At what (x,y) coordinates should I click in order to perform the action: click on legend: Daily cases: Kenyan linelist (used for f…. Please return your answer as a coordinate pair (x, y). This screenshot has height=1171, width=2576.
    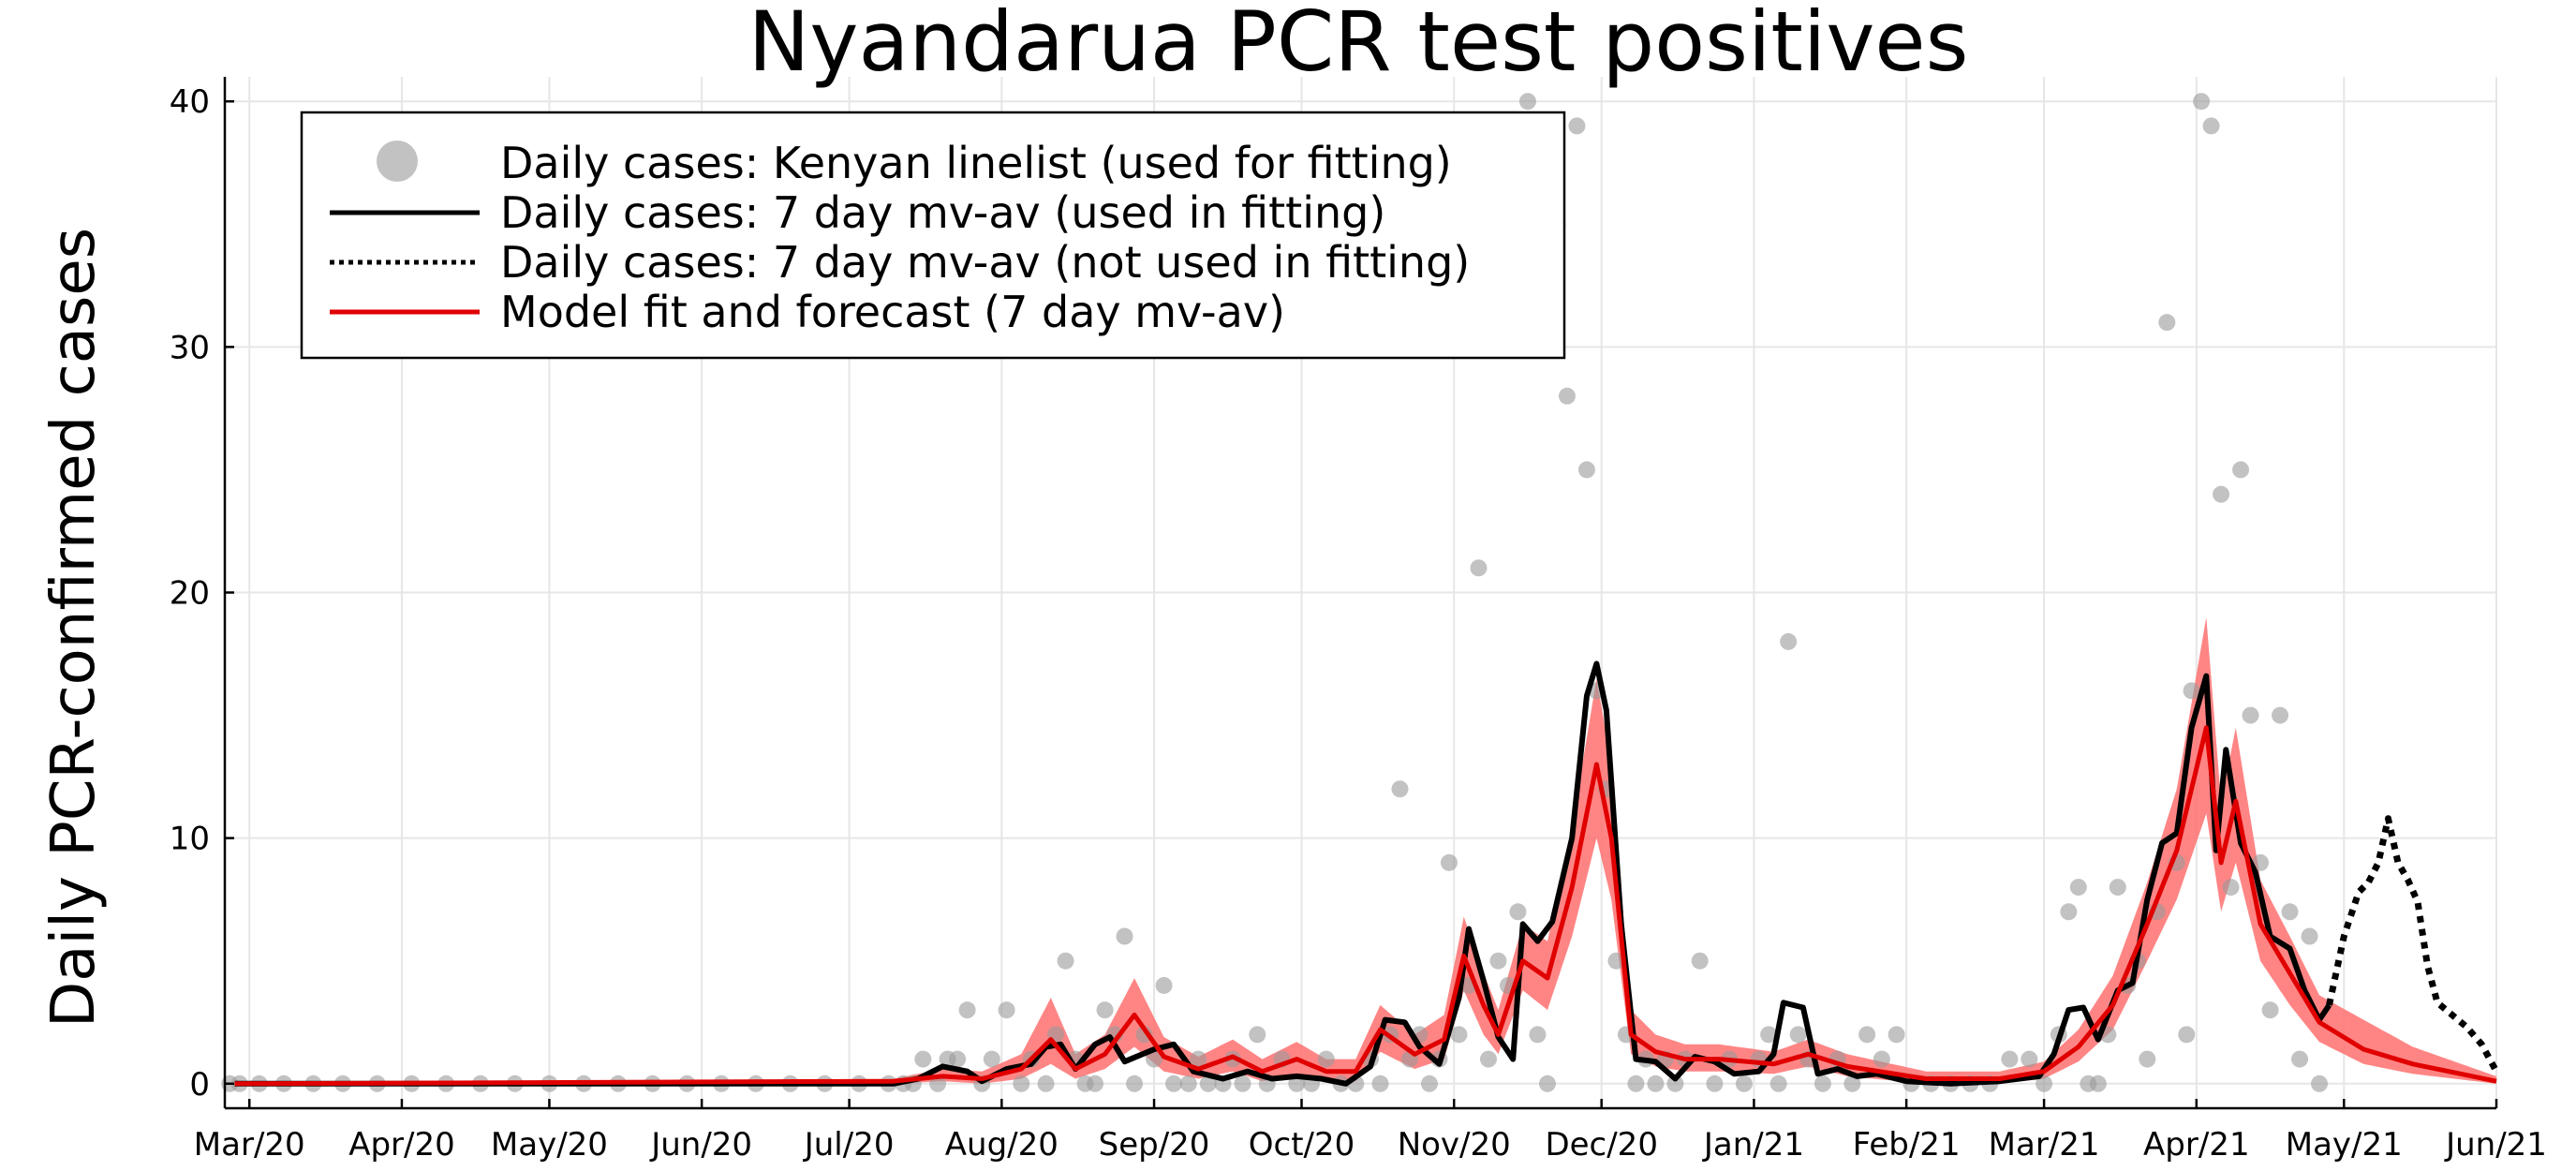
    Looking at the image, I should click on (933, 235).